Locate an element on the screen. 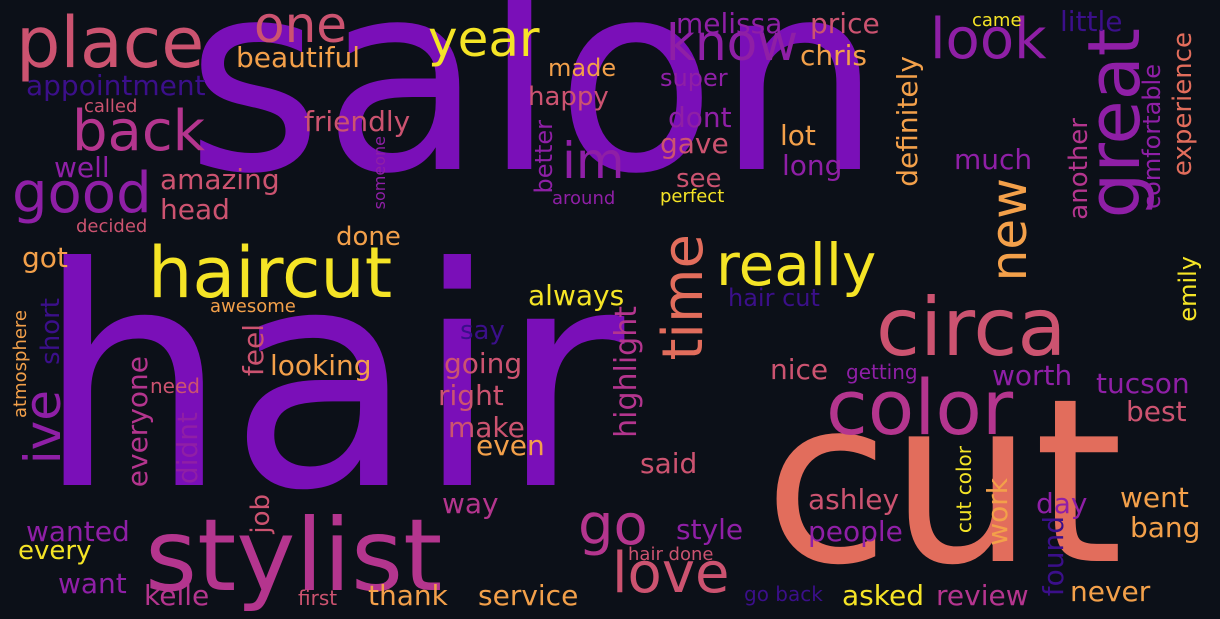  word-place: place is located at coordinates (110, 43).